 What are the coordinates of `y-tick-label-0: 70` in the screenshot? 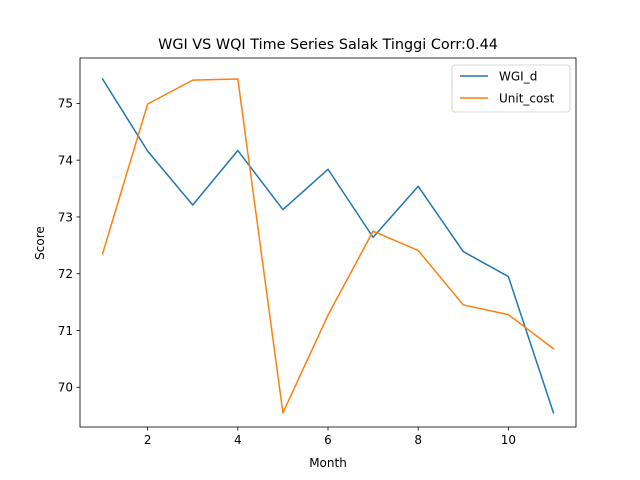 It's located at (65, 388).